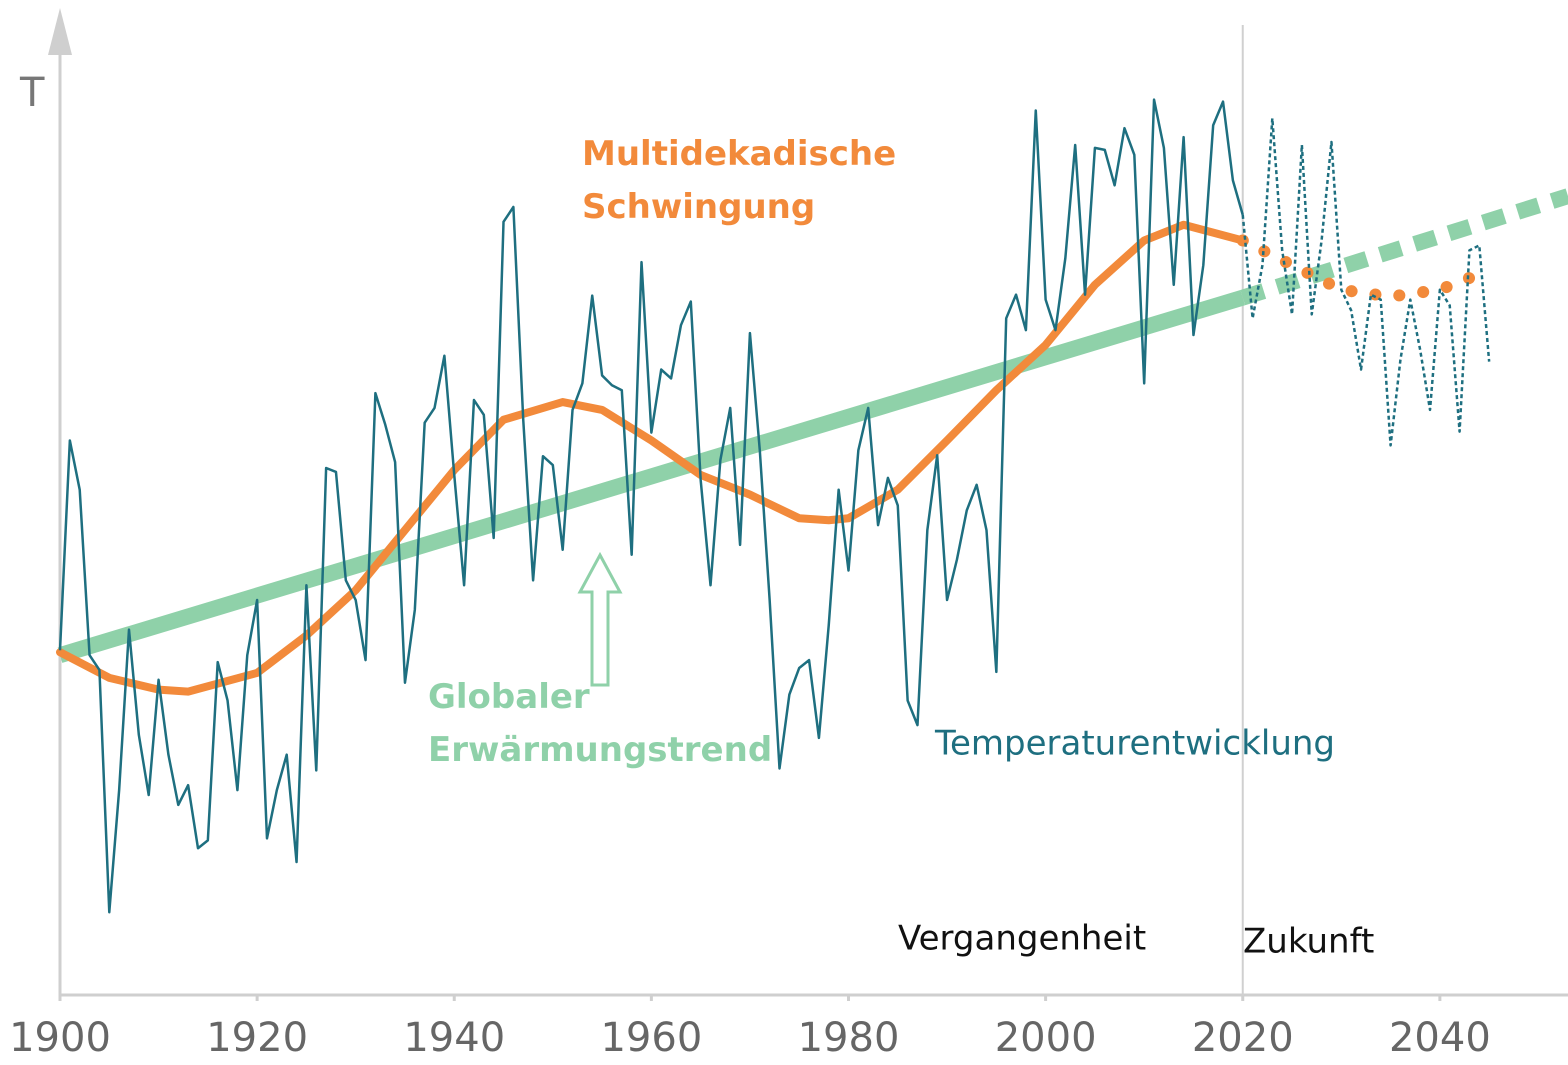  I want to click on series-label: Temperaturentwicklung, so click(1134, 744).